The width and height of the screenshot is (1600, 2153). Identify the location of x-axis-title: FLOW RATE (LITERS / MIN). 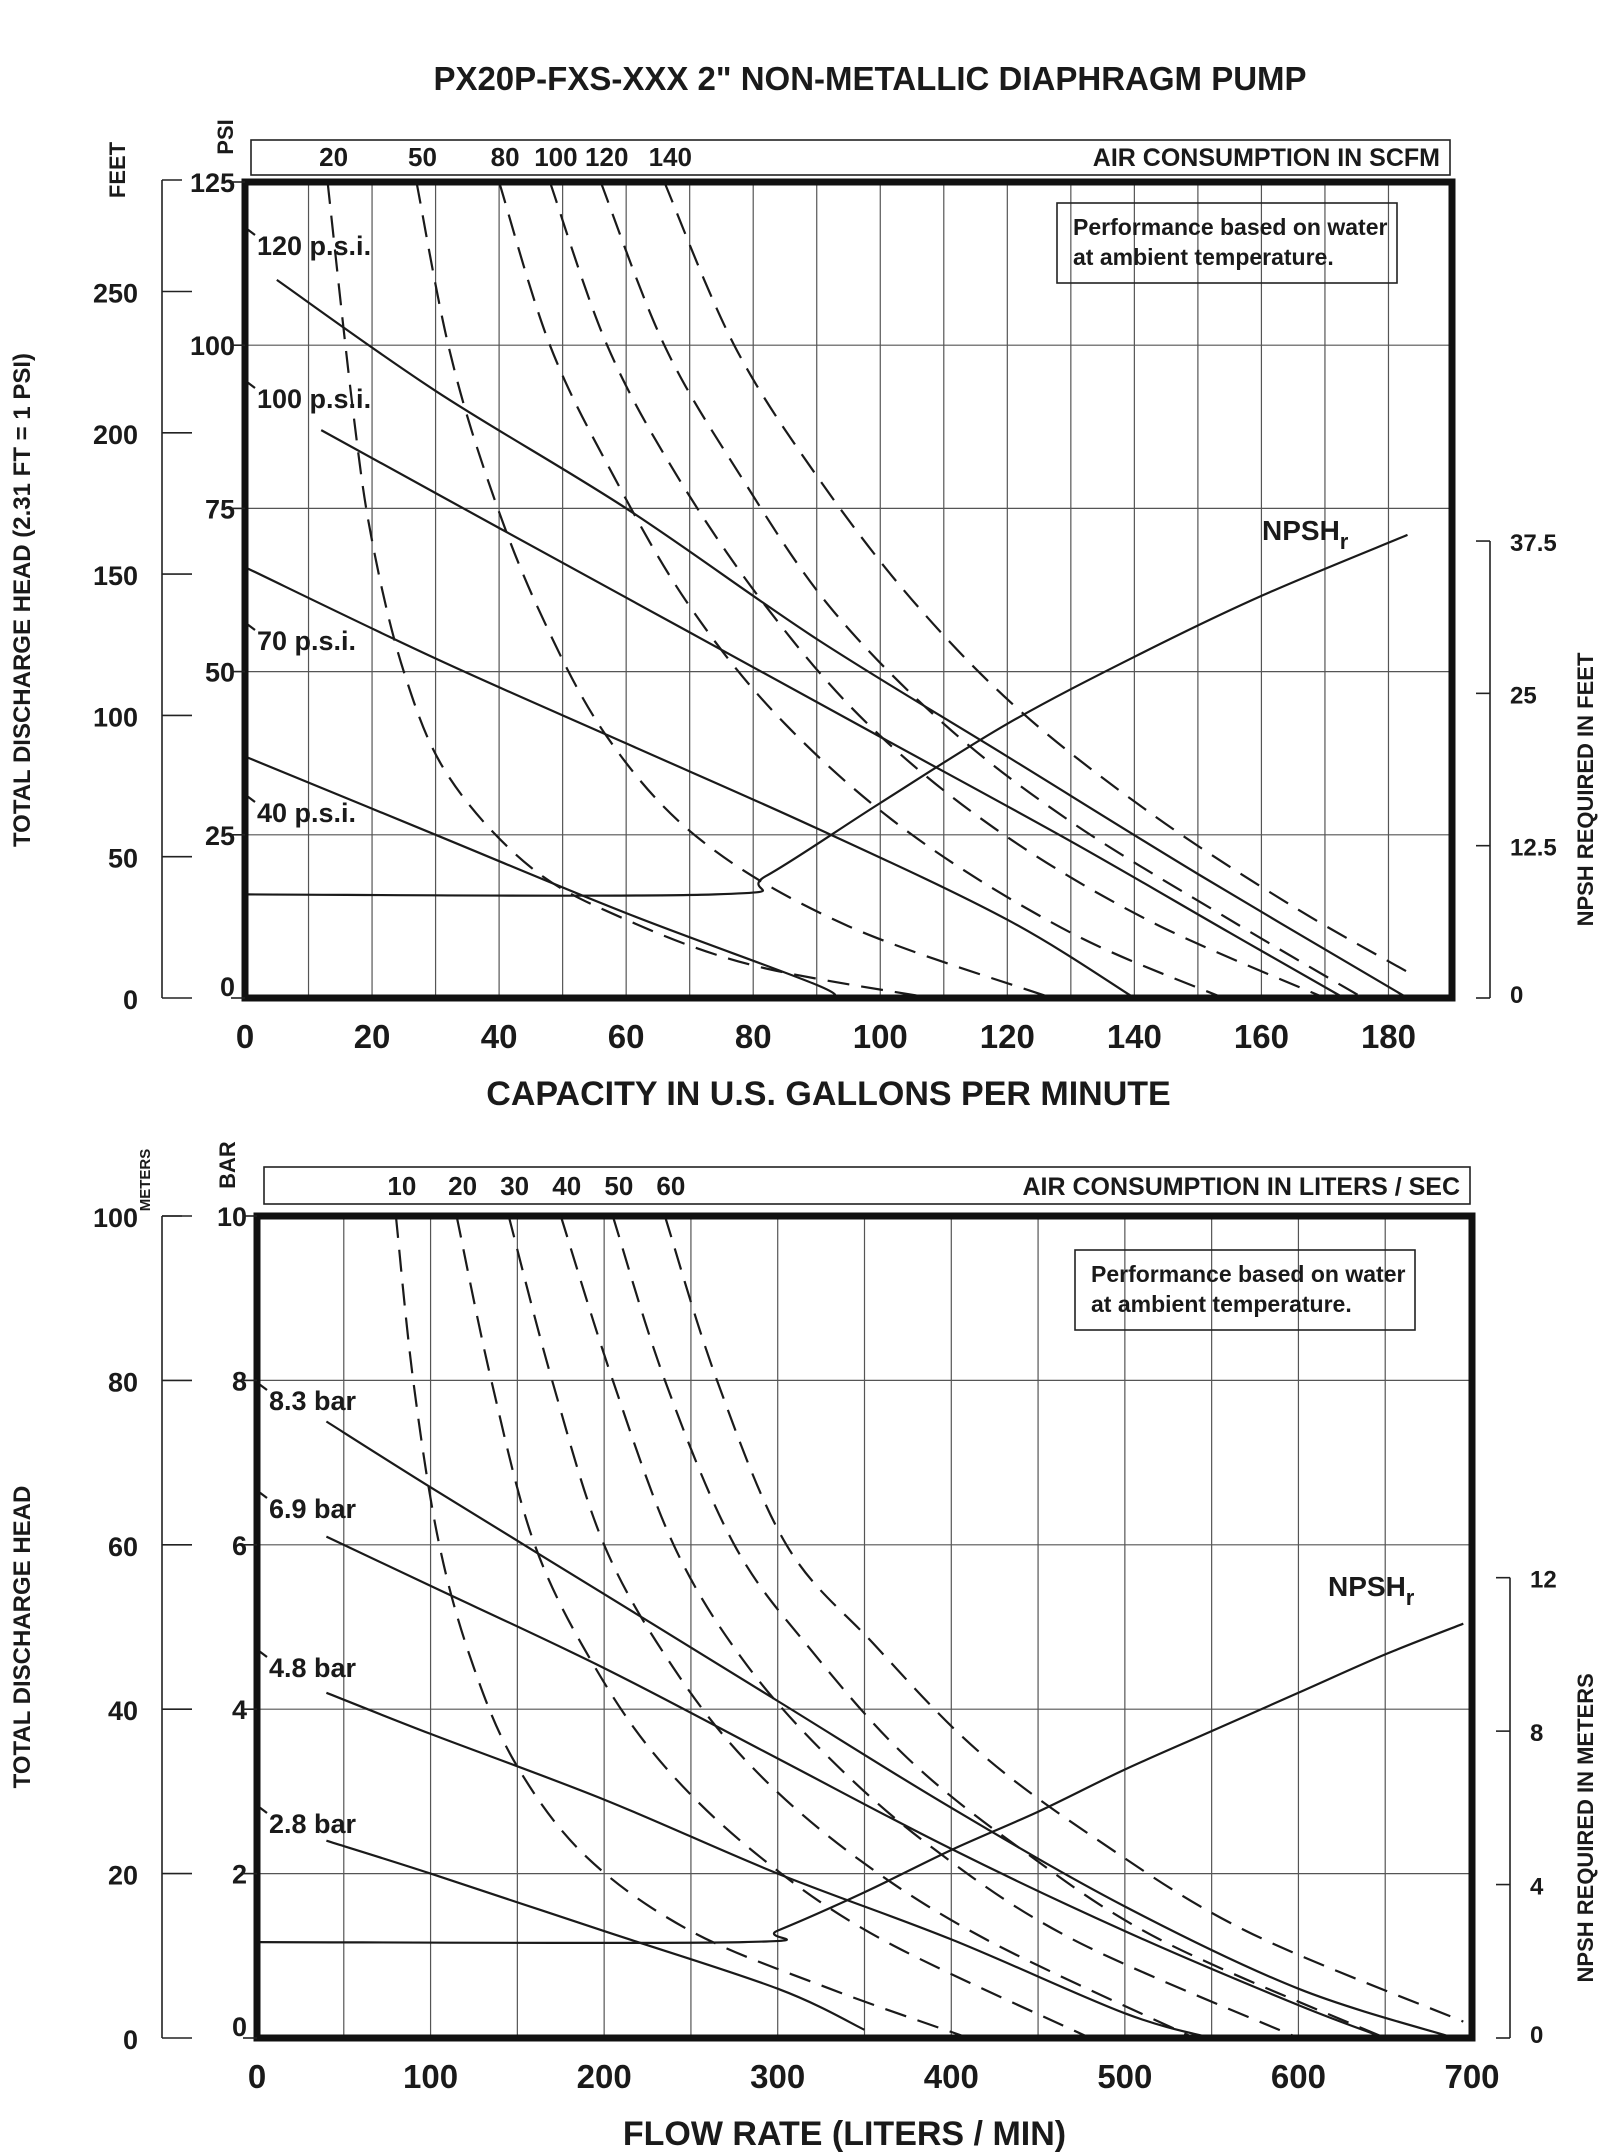
(844, 2134).